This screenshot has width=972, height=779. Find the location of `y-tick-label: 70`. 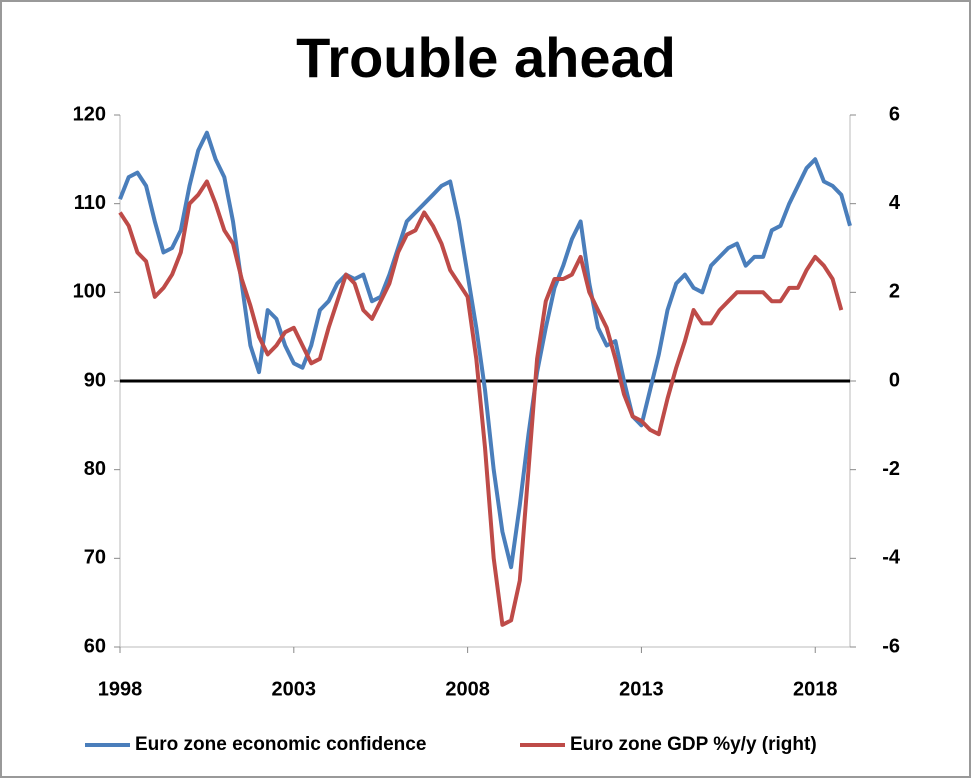

y-tick-label: 70 is located at coordinates (95, 558).